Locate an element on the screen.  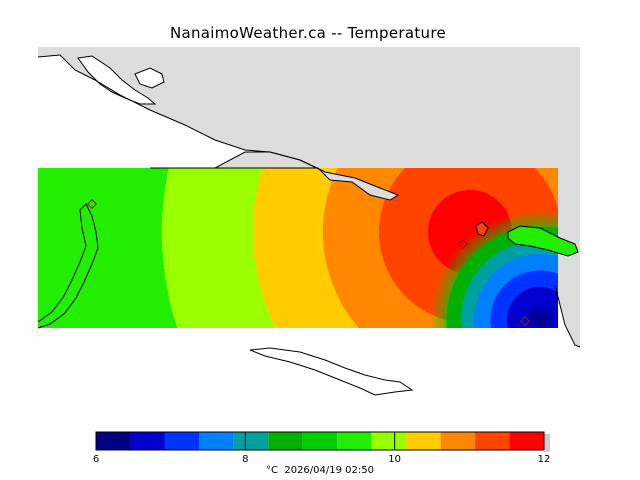
colorbar-caption: °C 2026/04/19 02:50 is located at coordinates (320, 470).